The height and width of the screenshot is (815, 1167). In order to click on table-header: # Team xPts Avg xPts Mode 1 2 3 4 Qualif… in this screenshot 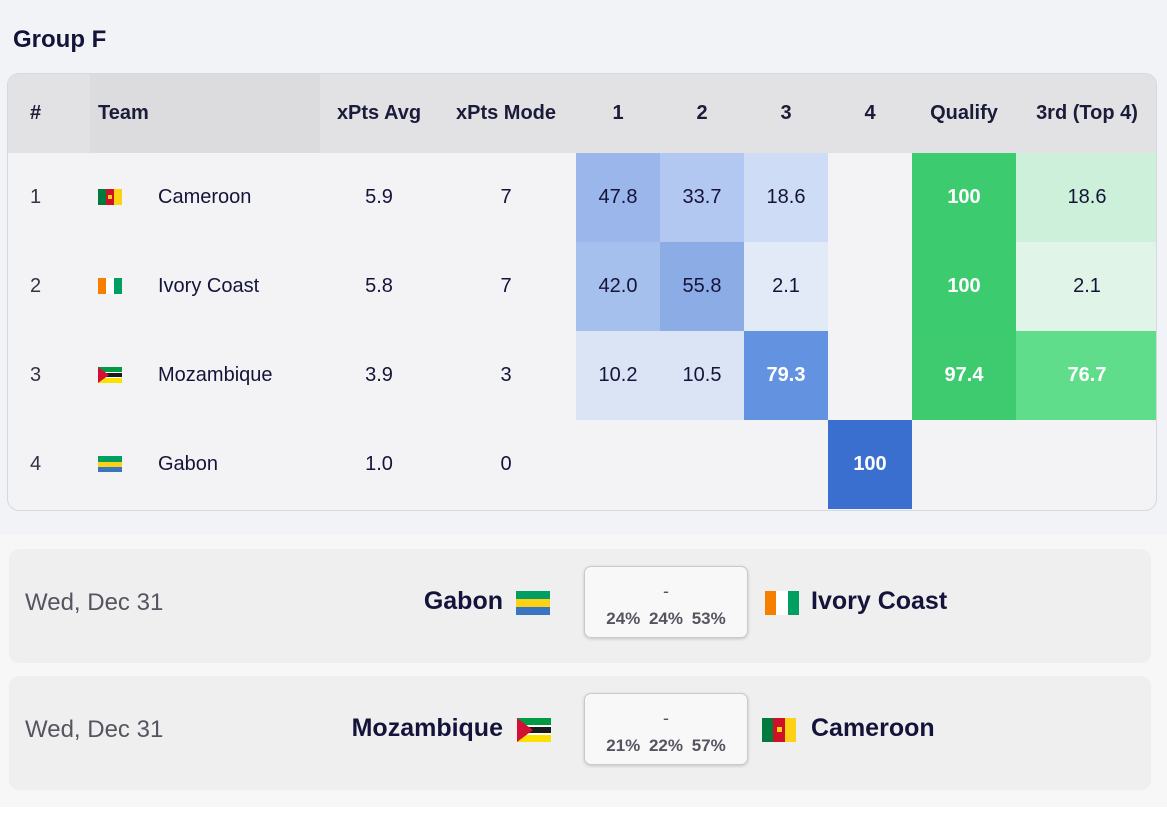, I will do `click(582, 113)`.